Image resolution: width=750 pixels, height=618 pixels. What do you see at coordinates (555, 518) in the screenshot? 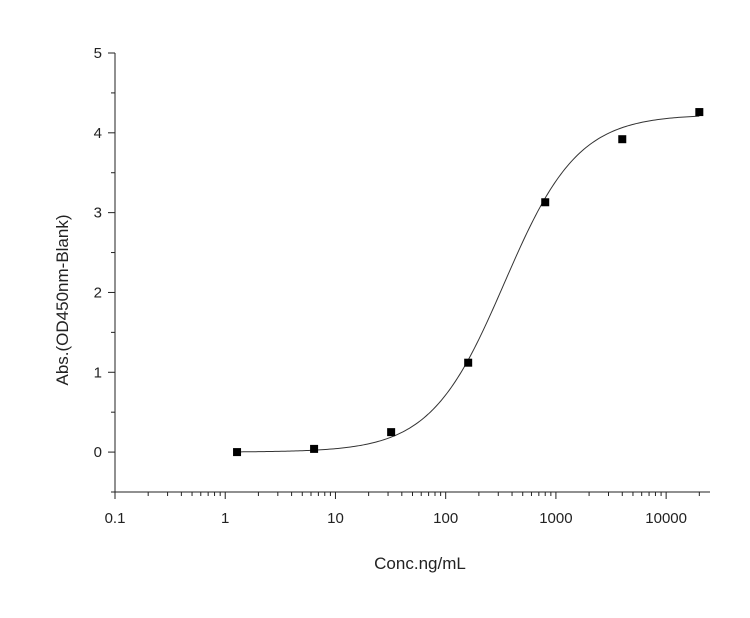
I see `x-tick-label: 1000` at bounding box center [555, 518].